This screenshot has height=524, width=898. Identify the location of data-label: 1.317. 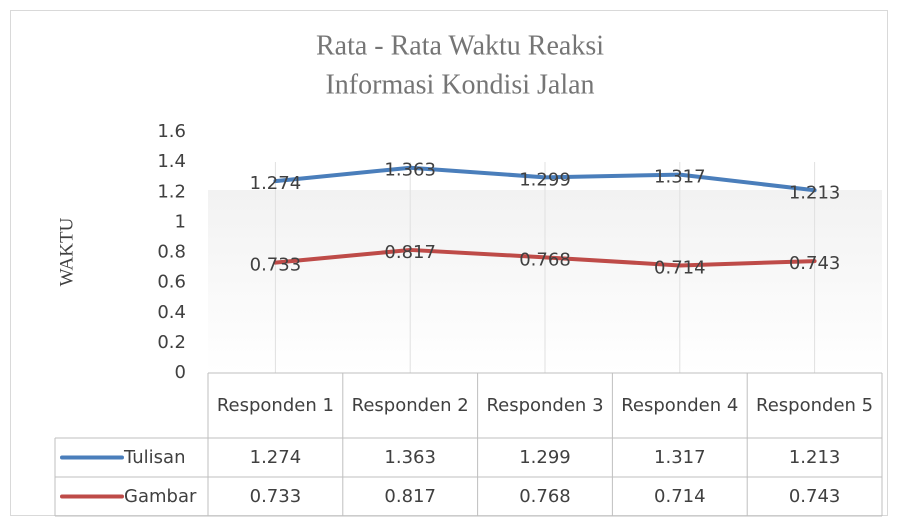
(680, 177).